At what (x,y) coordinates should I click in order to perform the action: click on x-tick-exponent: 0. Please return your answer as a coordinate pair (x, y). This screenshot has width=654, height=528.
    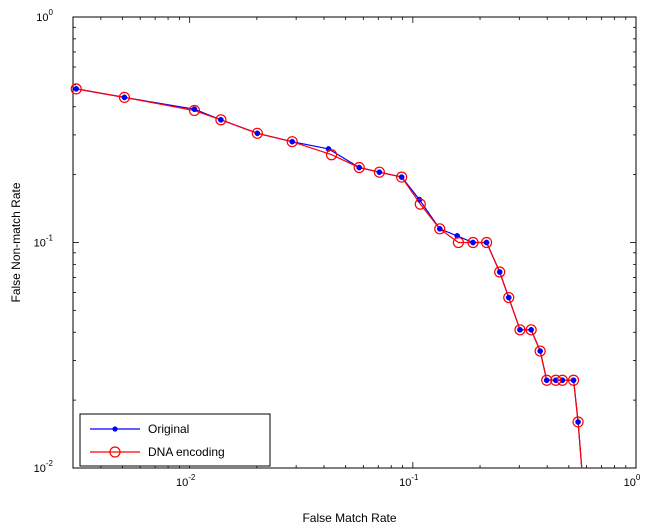
    Looking at the image, I should click on (638, 477).